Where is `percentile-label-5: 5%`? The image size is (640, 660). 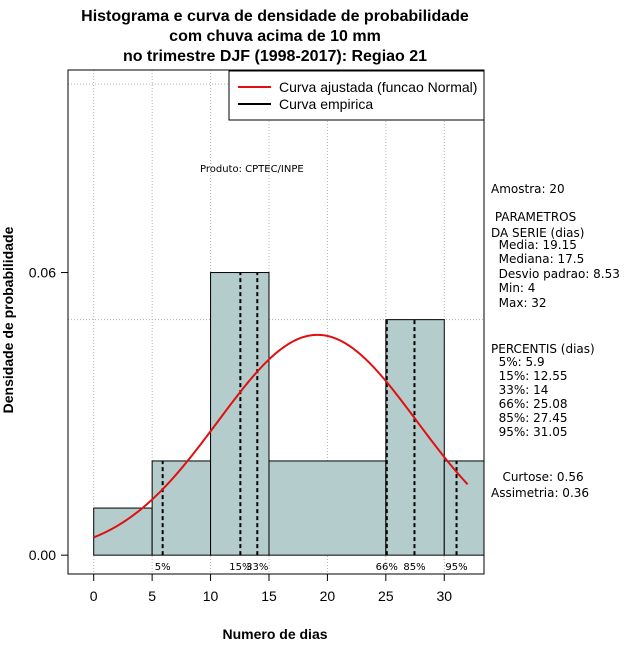
percentile-label-5: 5% is located at coordinates (163, 567).